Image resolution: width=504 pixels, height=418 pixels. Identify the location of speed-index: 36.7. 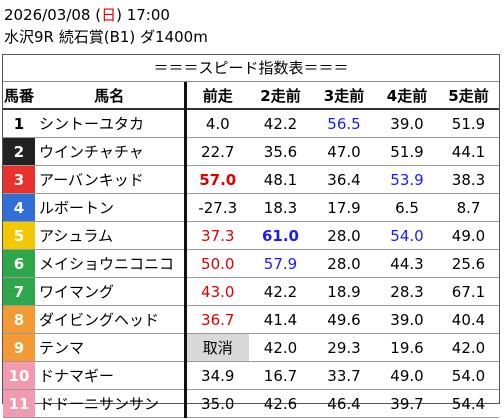
(217, 319).